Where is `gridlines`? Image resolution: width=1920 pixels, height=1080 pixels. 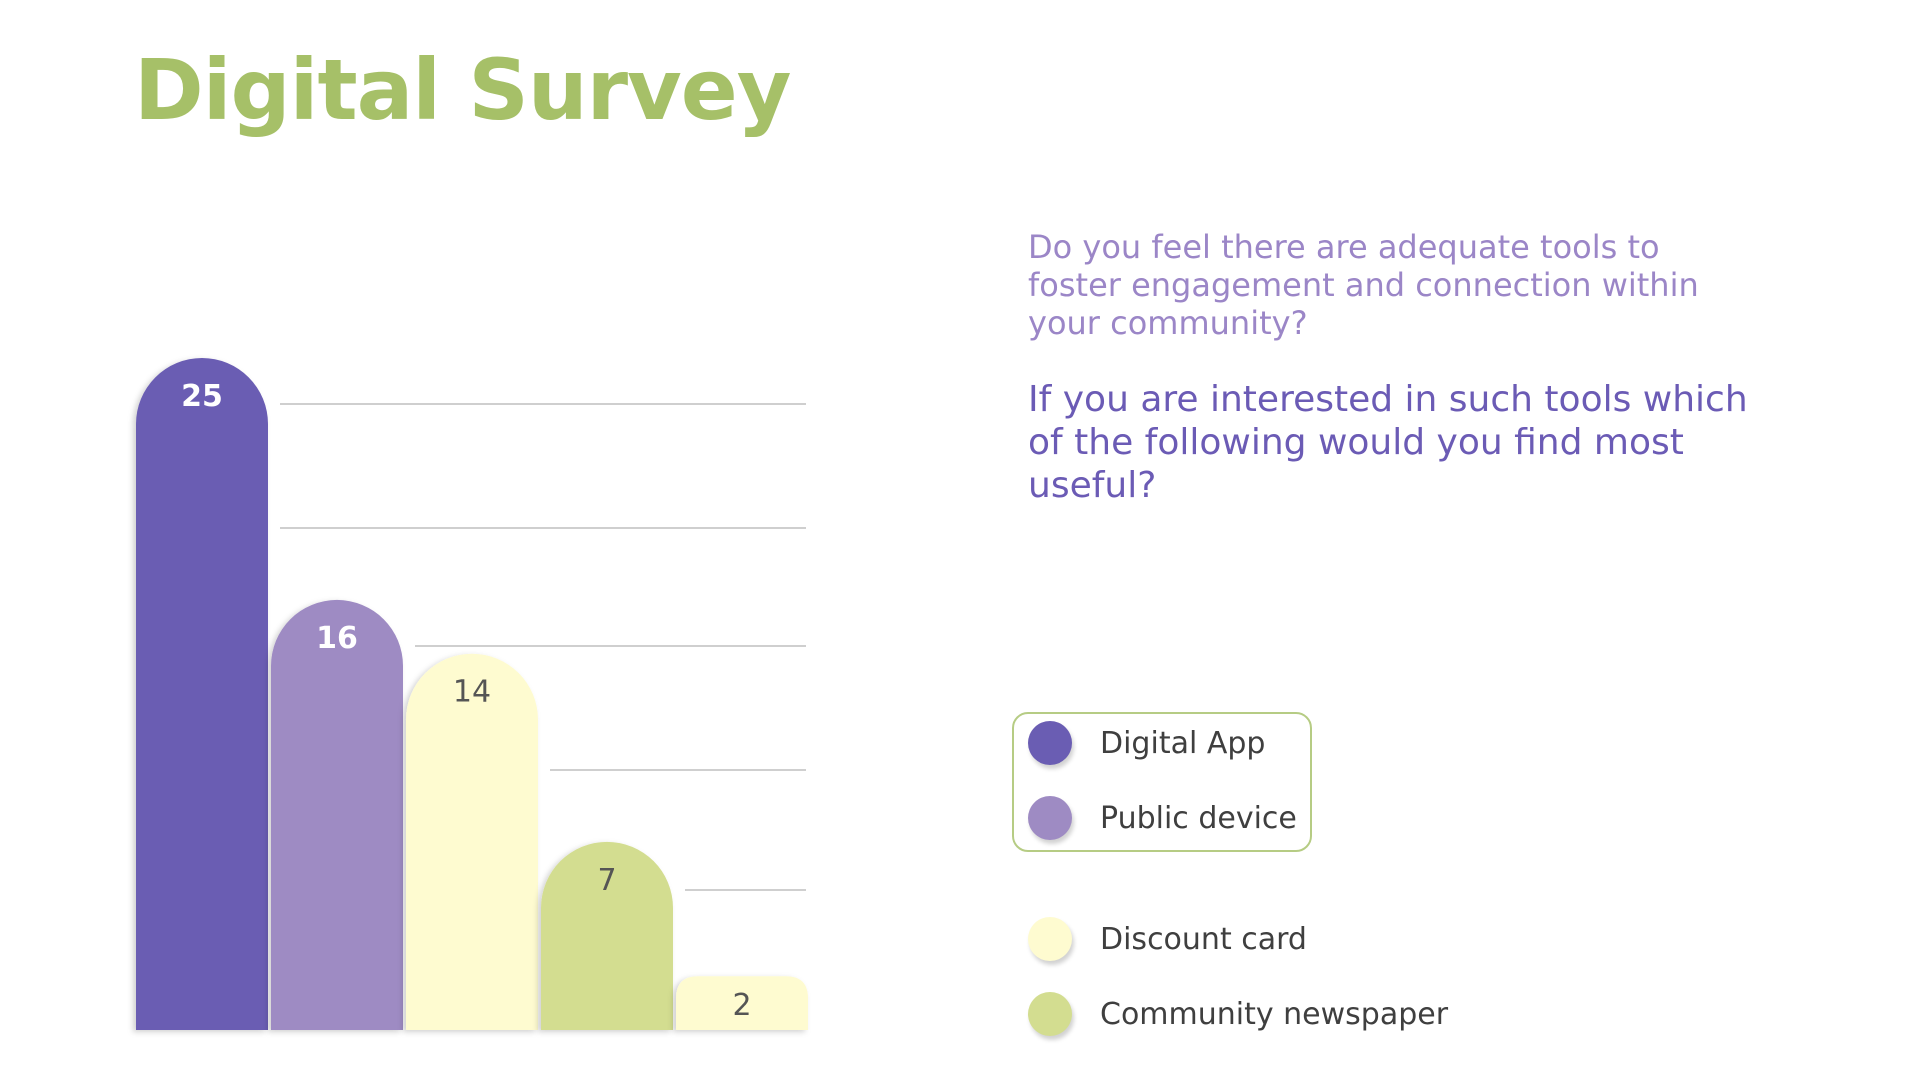
gridlines is located at coordinates (543, 647).